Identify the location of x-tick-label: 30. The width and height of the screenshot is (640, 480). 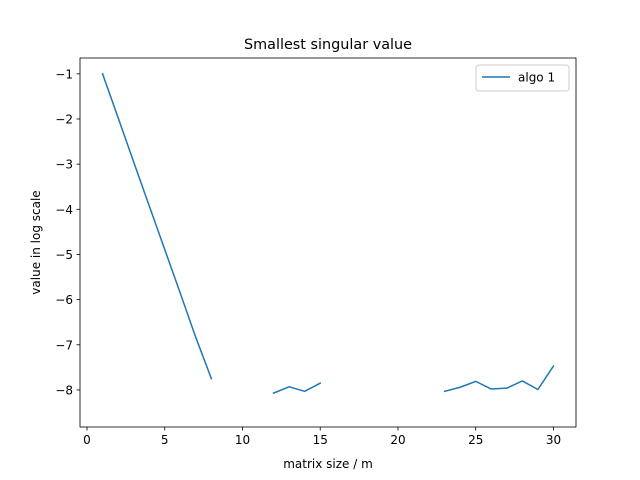
(553, 440).